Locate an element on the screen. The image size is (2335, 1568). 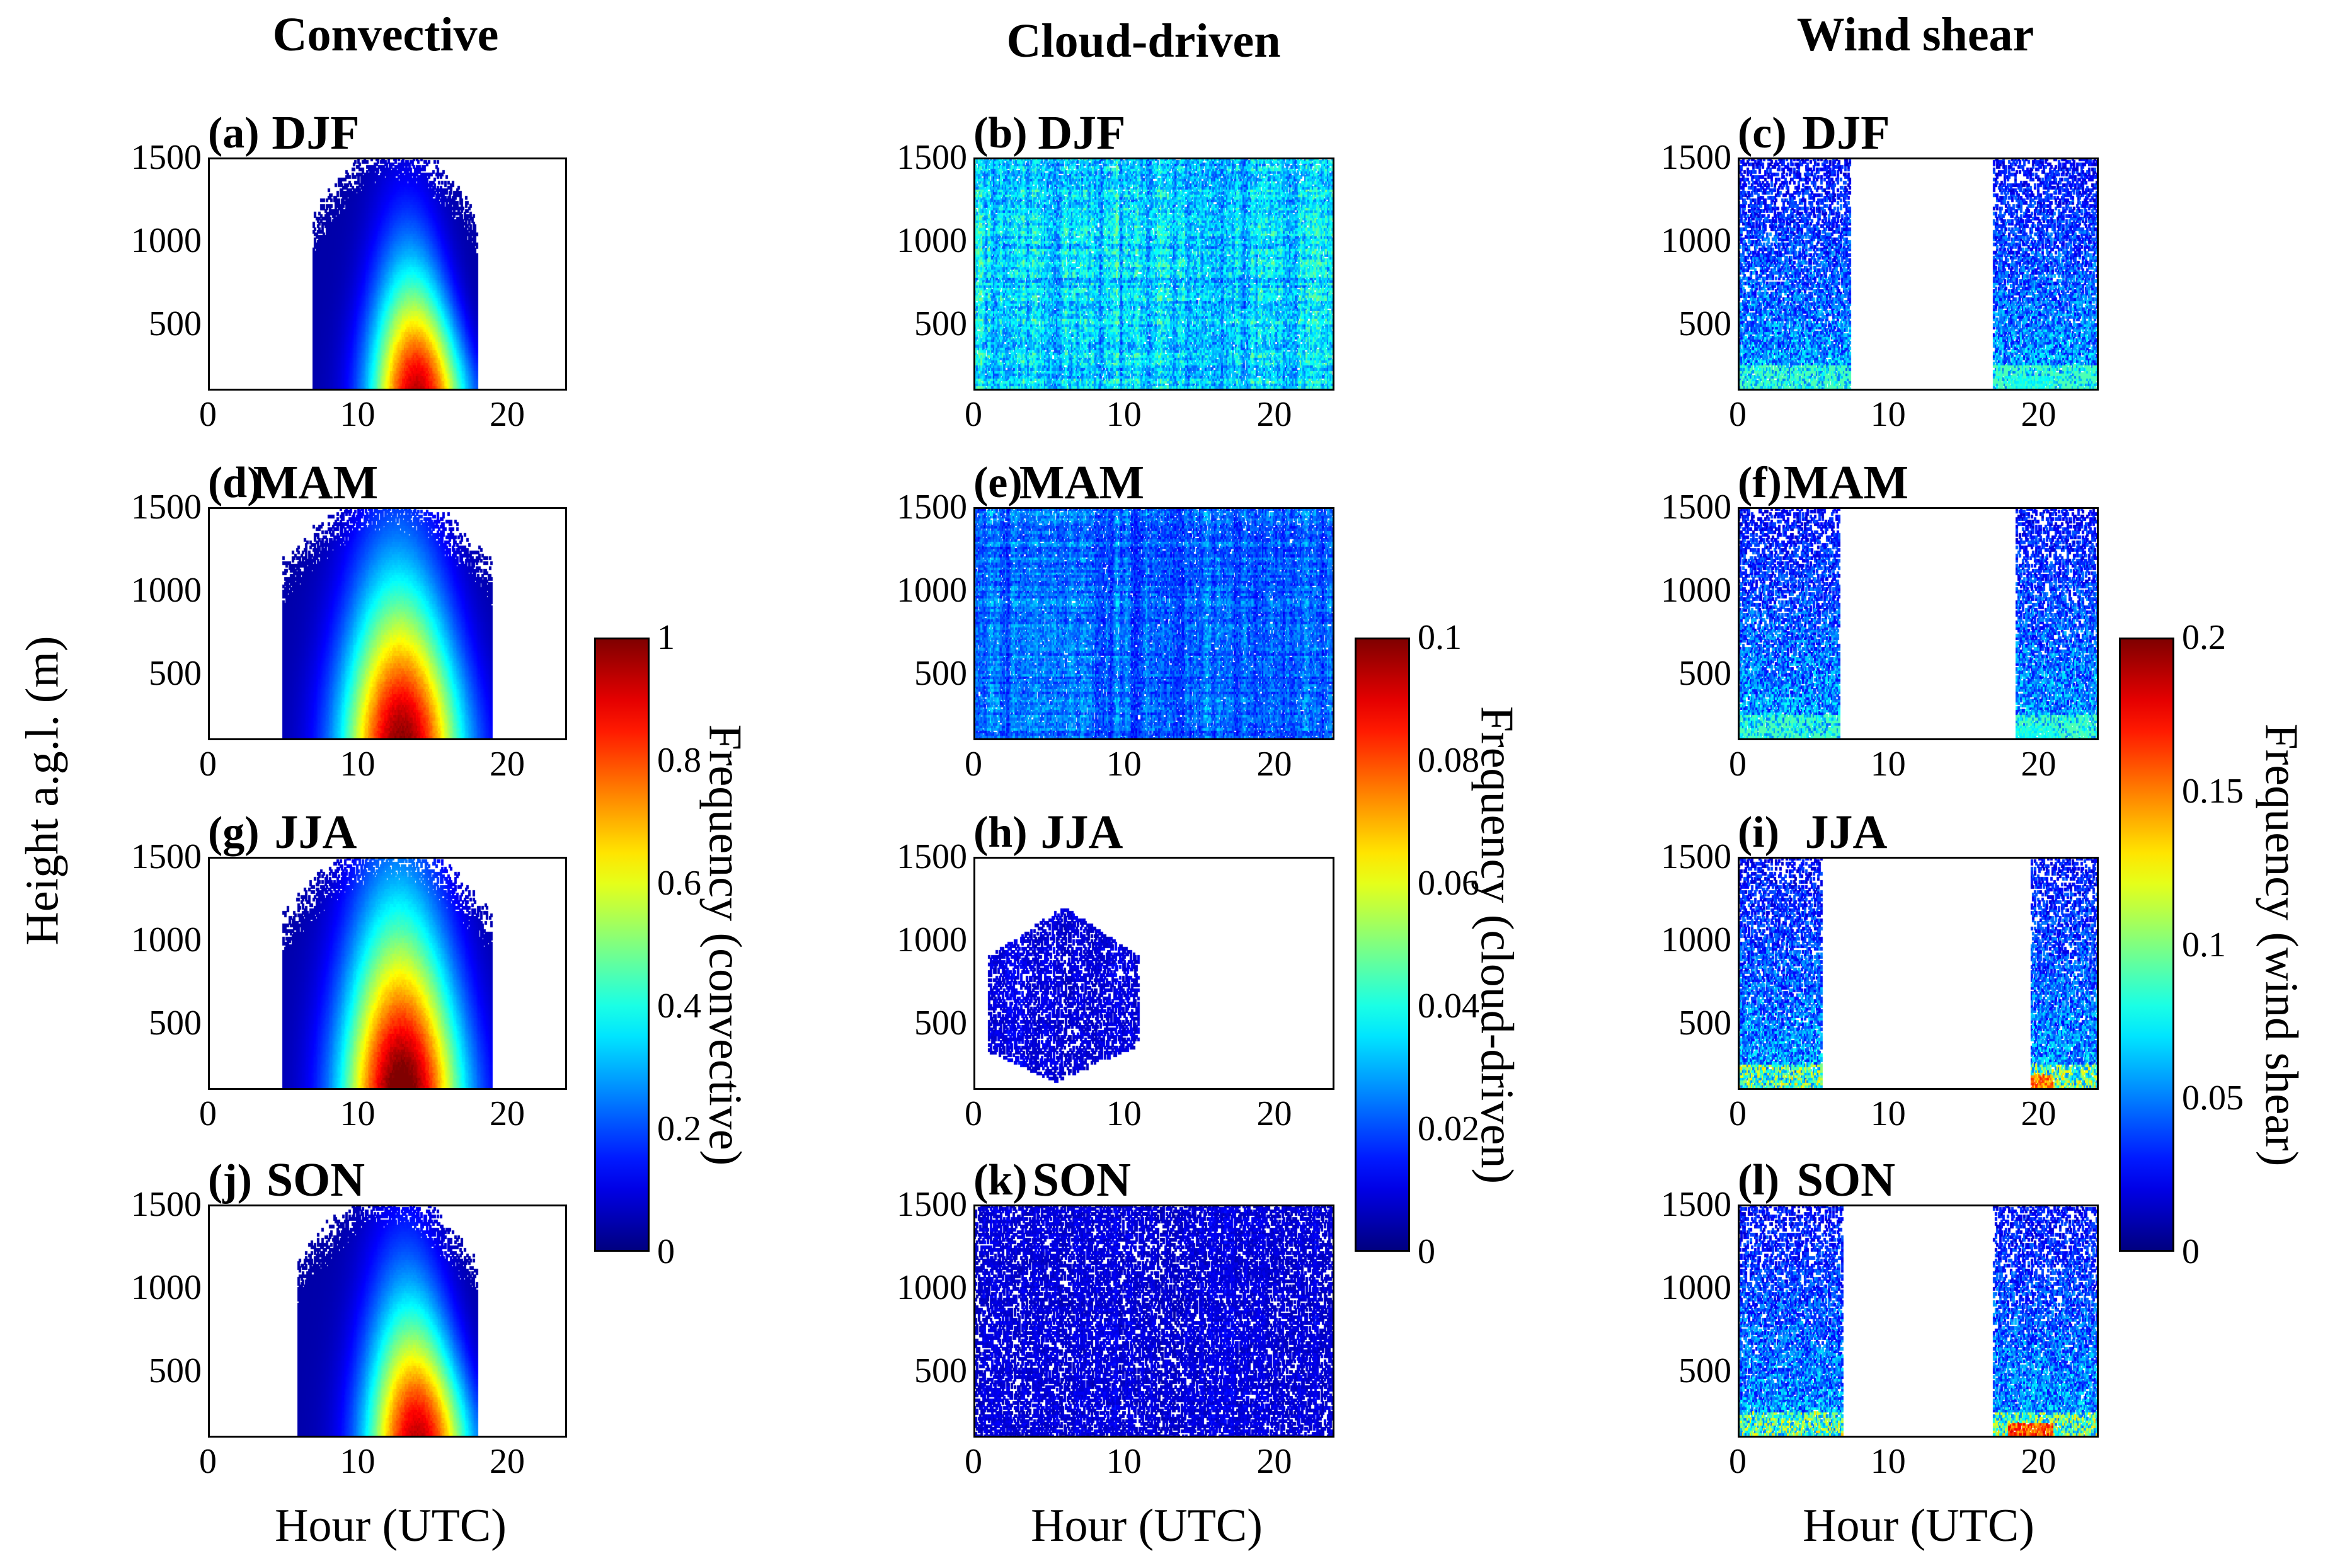
colorbar-tick-label: 0.1 is located at coordinates (1440, 637).